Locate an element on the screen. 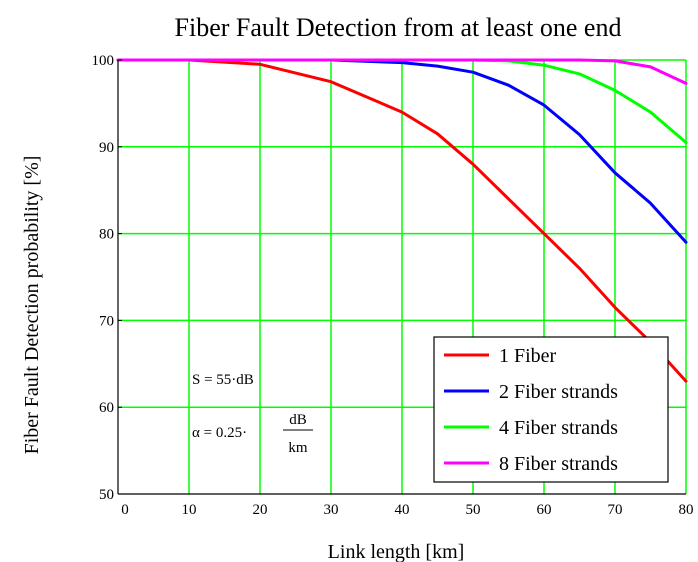 The width and height of the screenshot is (698, 562). y-tick-label-50: 50 is located at coordinates (106, 495).